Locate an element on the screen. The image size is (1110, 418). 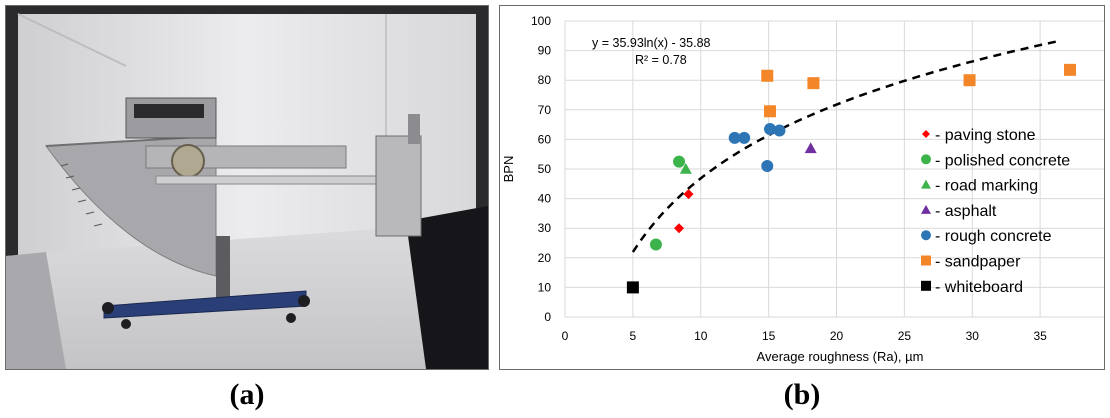
legend-label: - road marking is located at coordinates (986, 186).